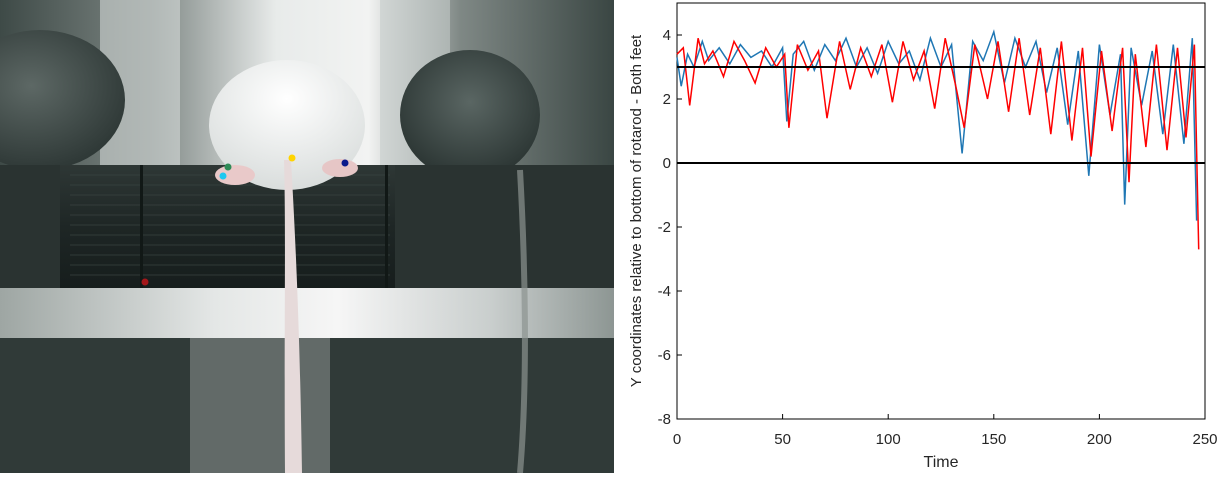  Describe the element at coordinates (888, 439) in the screenshot. I see `x-tick-label: 100` at that location.